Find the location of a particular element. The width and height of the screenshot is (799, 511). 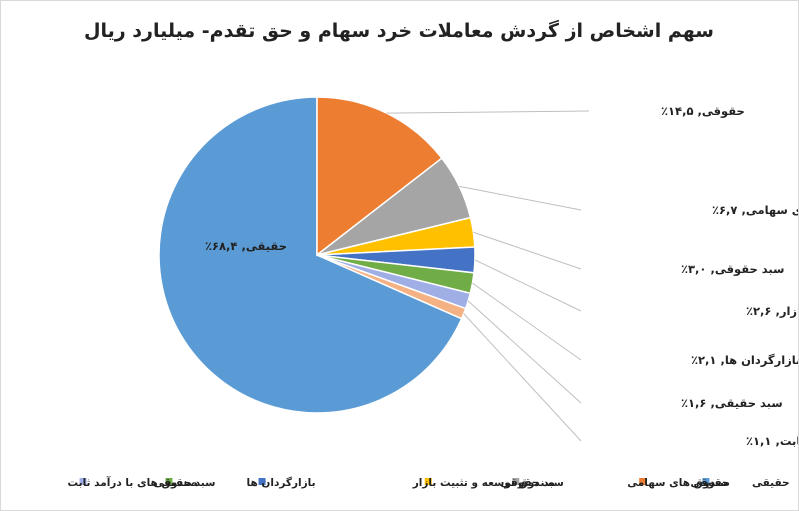

data-label-8: صندوق های با درآمد ثابت, ۱,۱٪ is located at coordinates (772, 441).